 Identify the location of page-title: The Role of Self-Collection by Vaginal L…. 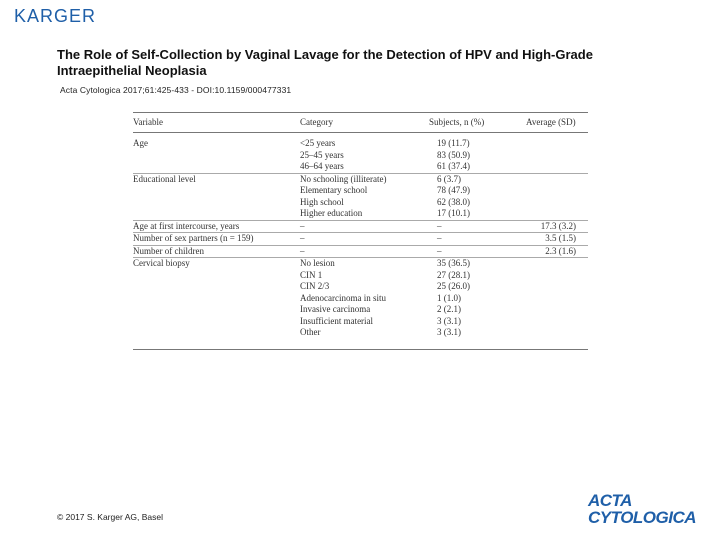
(325, 62).